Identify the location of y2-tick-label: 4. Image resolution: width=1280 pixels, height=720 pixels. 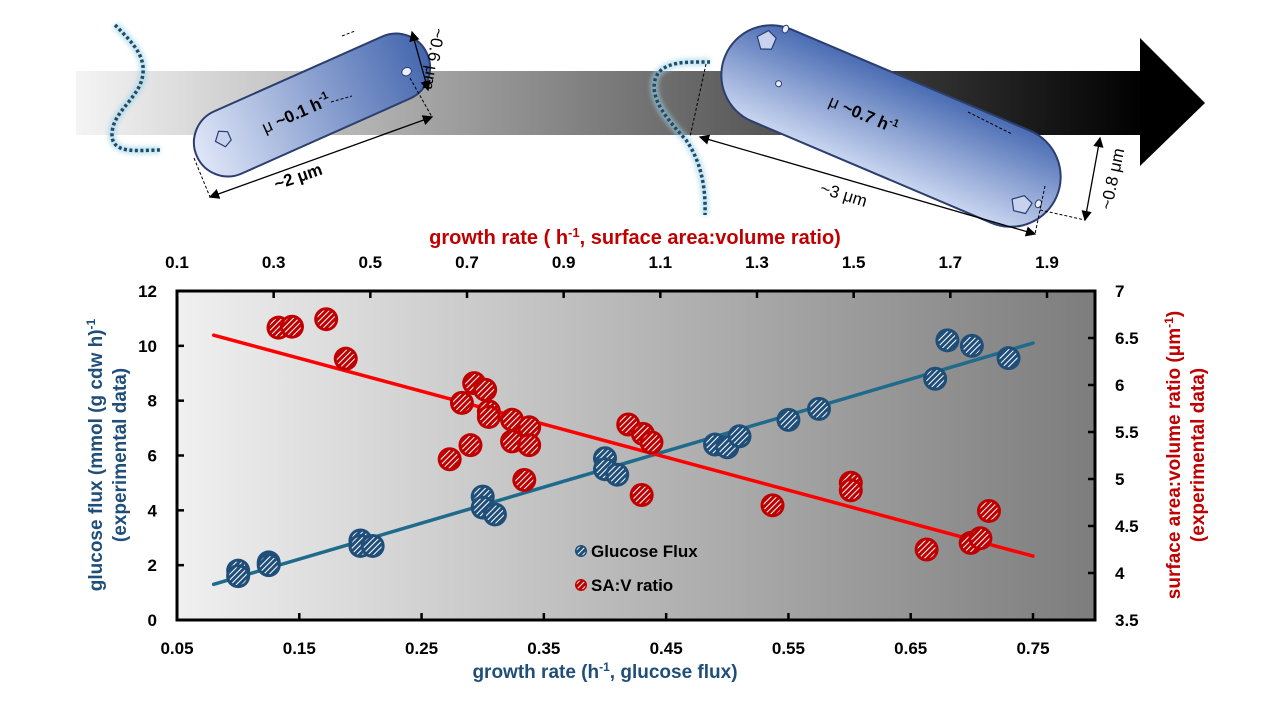
(1120, 573).